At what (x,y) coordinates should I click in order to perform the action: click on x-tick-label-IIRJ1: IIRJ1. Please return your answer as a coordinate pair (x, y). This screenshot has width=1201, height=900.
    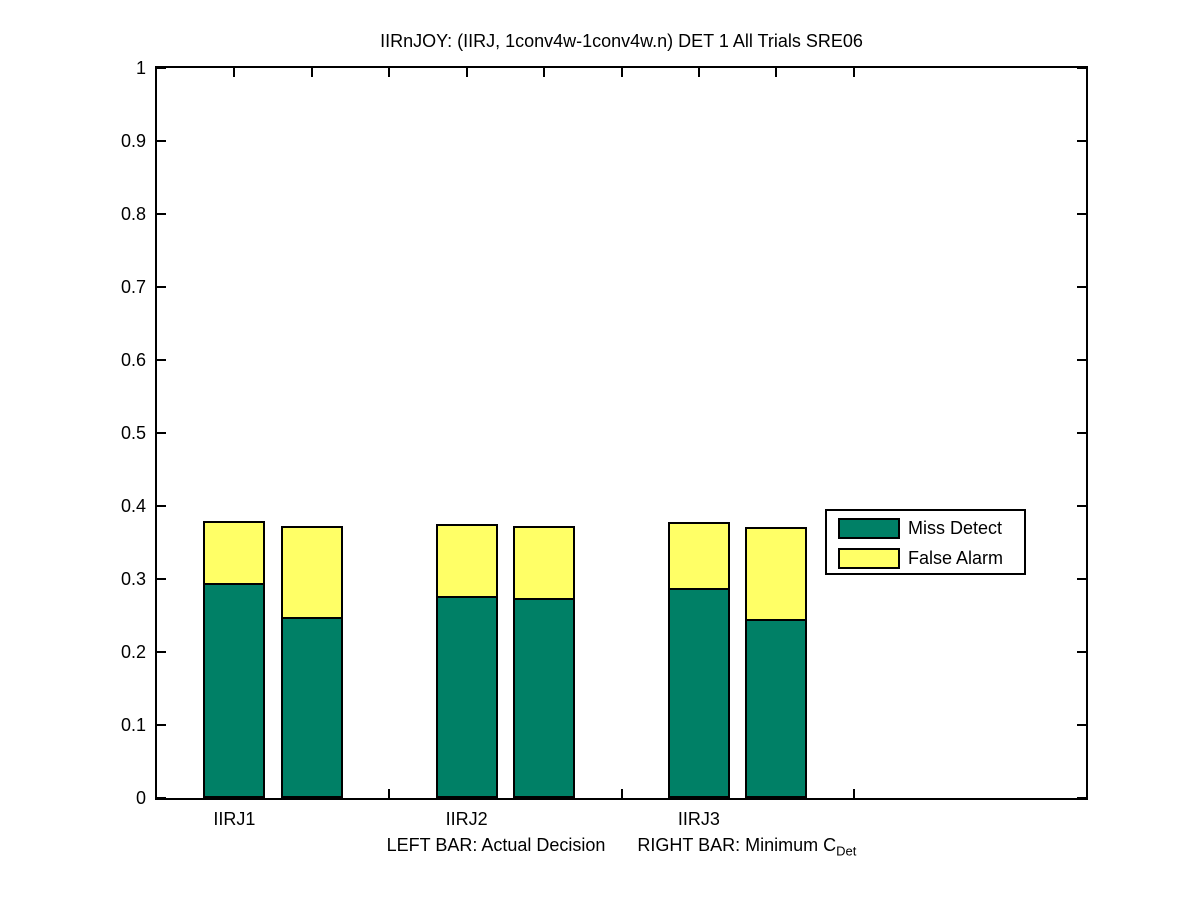
    Looking at the image, I should click on (234, 819).